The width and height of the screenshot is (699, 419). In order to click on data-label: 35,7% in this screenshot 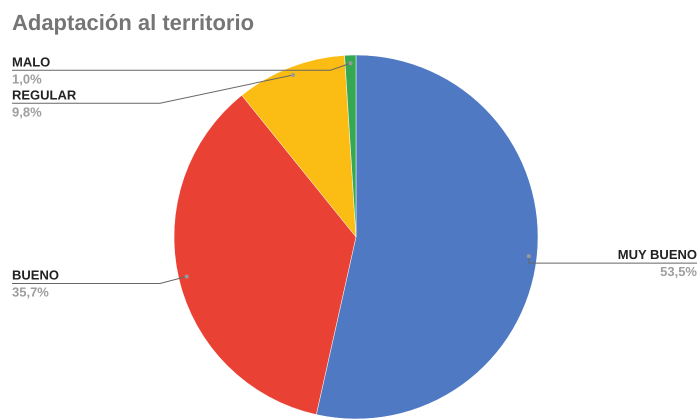, I will do `click(31, 292)`.